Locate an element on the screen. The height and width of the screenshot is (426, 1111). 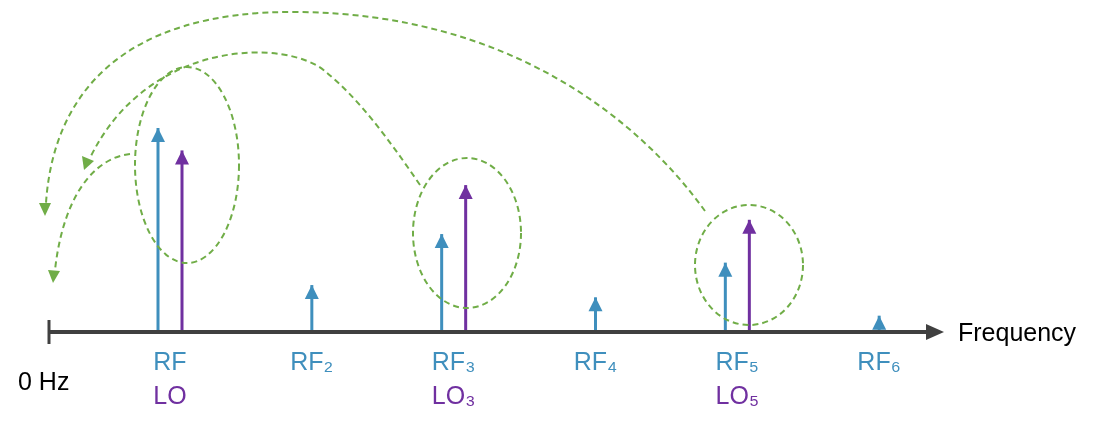
x-tick-label: RF LO is located at coordinates (170, 378).